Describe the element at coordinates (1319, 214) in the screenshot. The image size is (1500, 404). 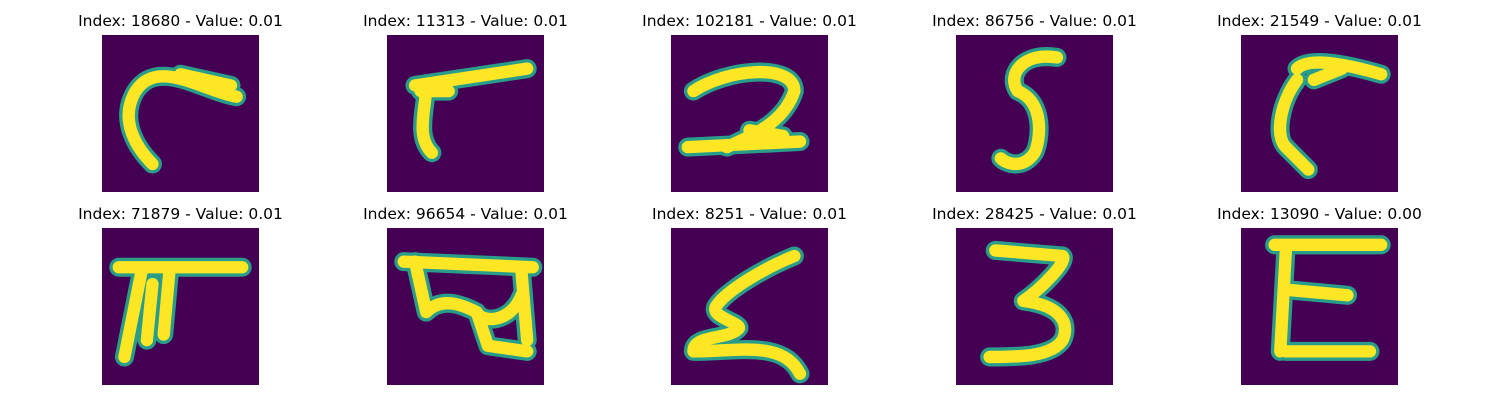
I see `panel-title: Index: 13090 - Value: 0.00` at that location.